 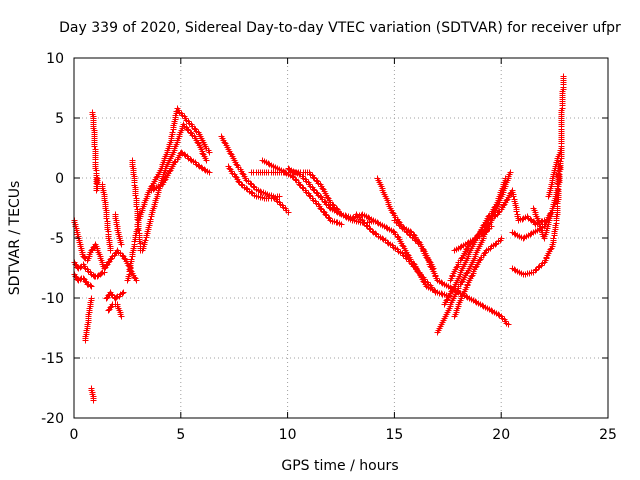 I want to click on x-axis-label: GPS time / hours, so click(x=339, y=466).